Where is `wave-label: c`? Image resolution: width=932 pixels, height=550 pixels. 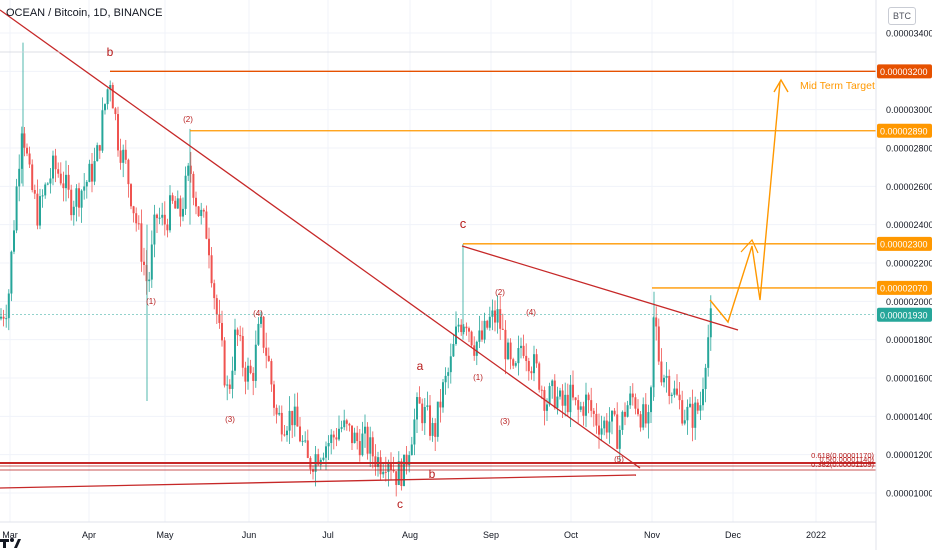
wave-label: c is located at coordinates (463, 223).